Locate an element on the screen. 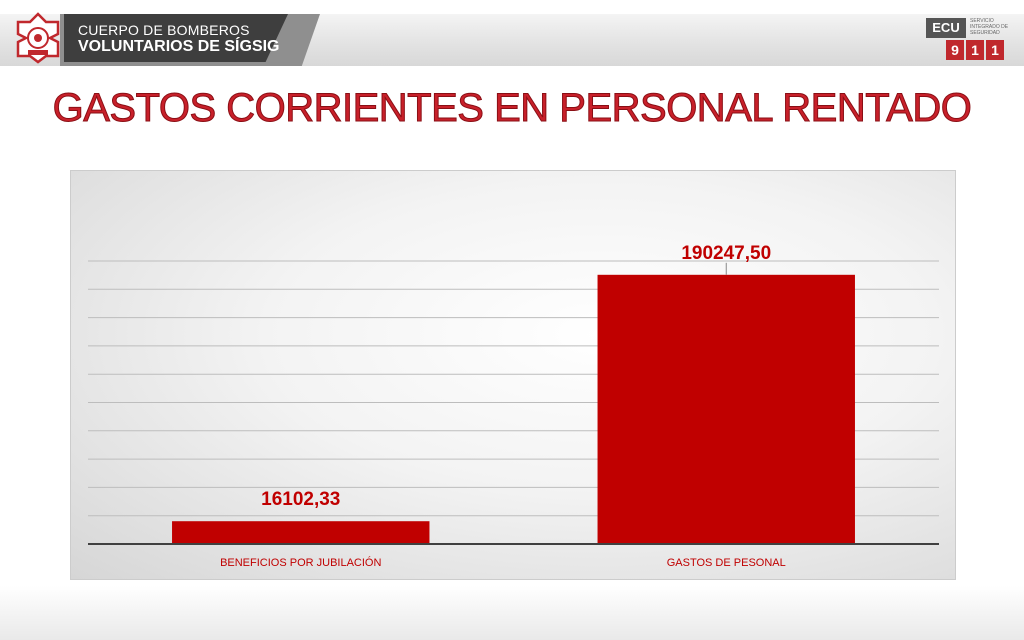 This screenshot has height=640, width=1024. x-tick-label: GASTOS DE PESONAL is located at coordinates (726, 563).